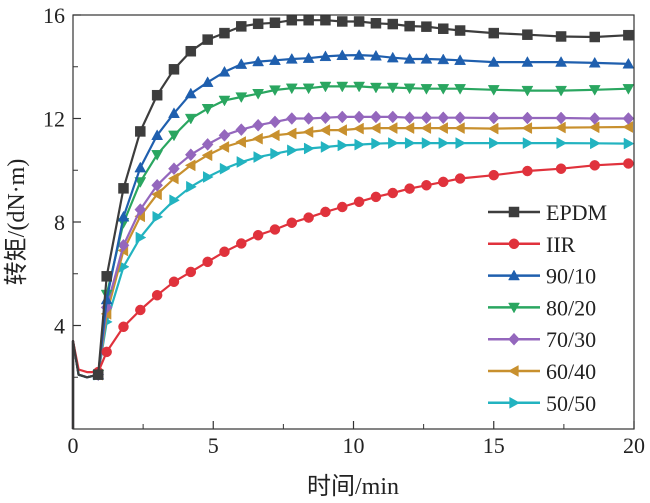 This screenshot has height=503, width=650. I want to click on legend: EPDM IIR 90/10 80/20 70/30 60/40 50/50, so click(547, 308).